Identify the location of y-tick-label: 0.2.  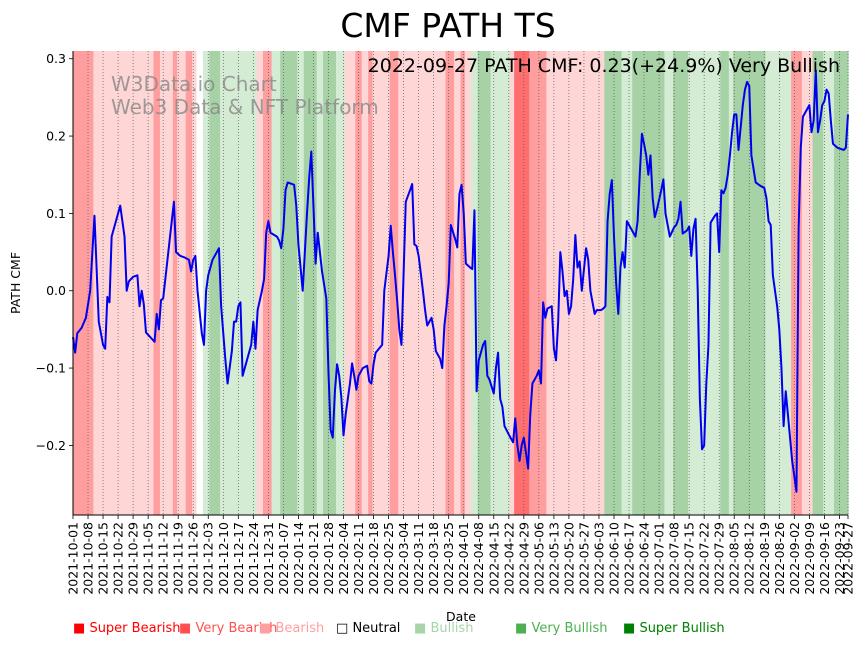
(56, 136).